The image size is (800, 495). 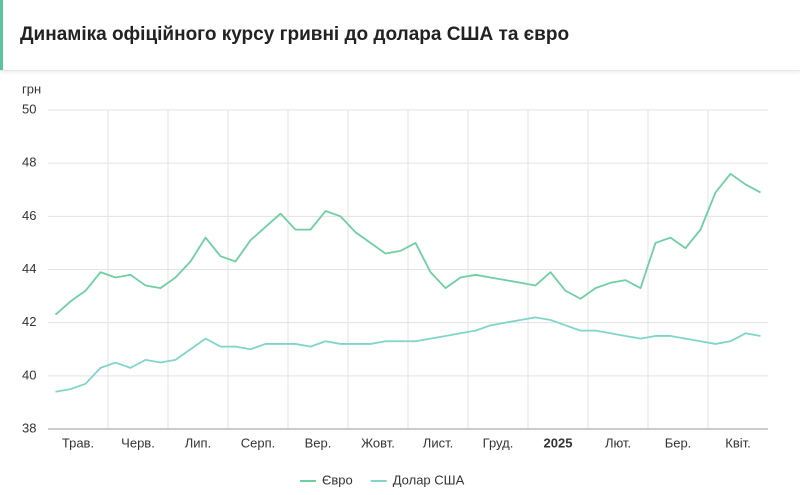 I want to click on series-line, so click(x=408, y=354).